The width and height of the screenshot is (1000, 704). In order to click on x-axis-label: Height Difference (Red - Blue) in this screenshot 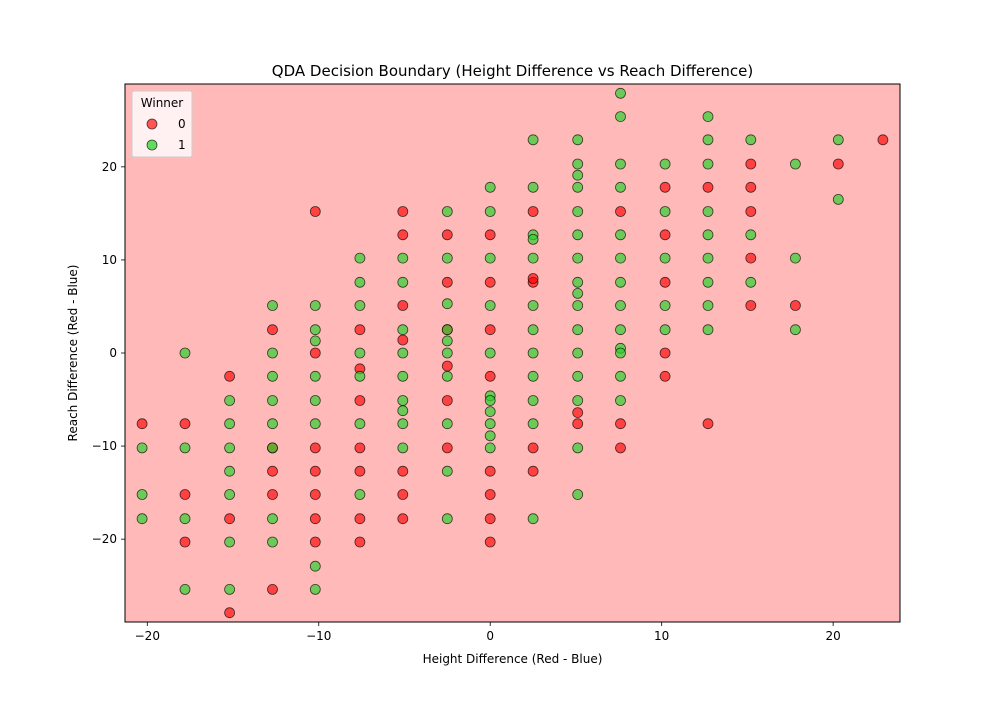, I will do `click(513, 659)`.